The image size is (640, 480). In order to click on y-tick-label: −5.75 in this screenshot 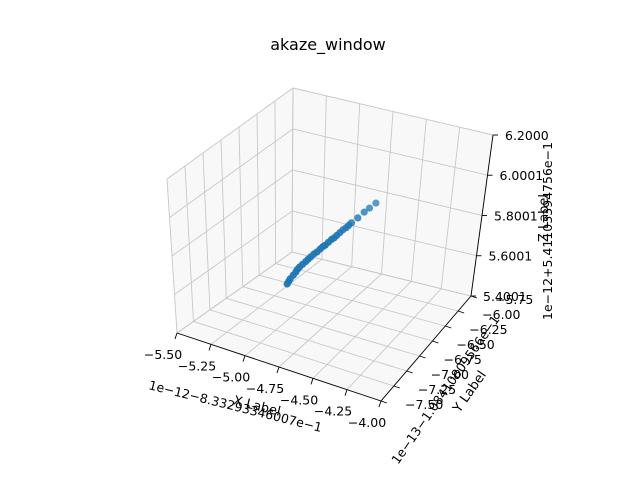, I will do `click(514, 299)`.